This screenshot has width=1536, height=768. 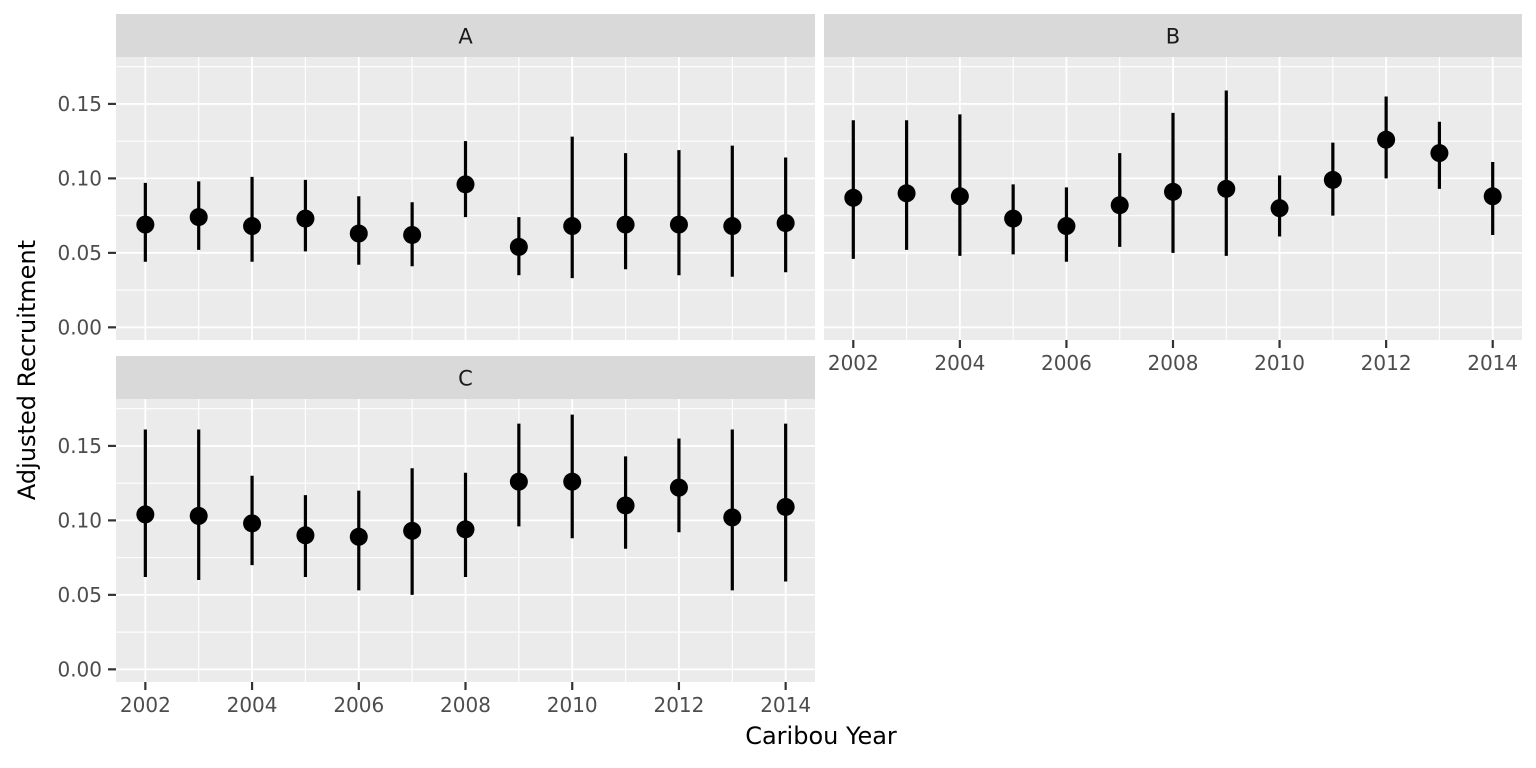 I want to click on facet-strip-label-C: C, so click(x=465, y=379).